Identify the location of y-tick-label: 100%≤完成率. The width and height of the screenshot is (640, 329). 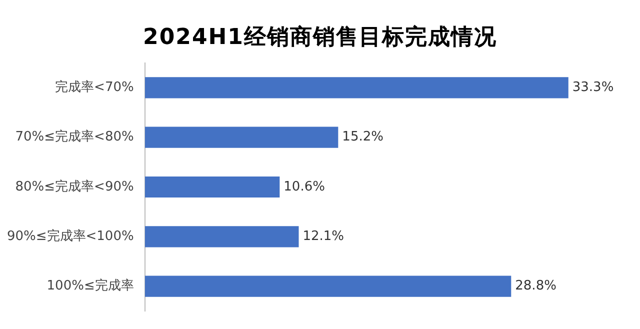
(90, 286).